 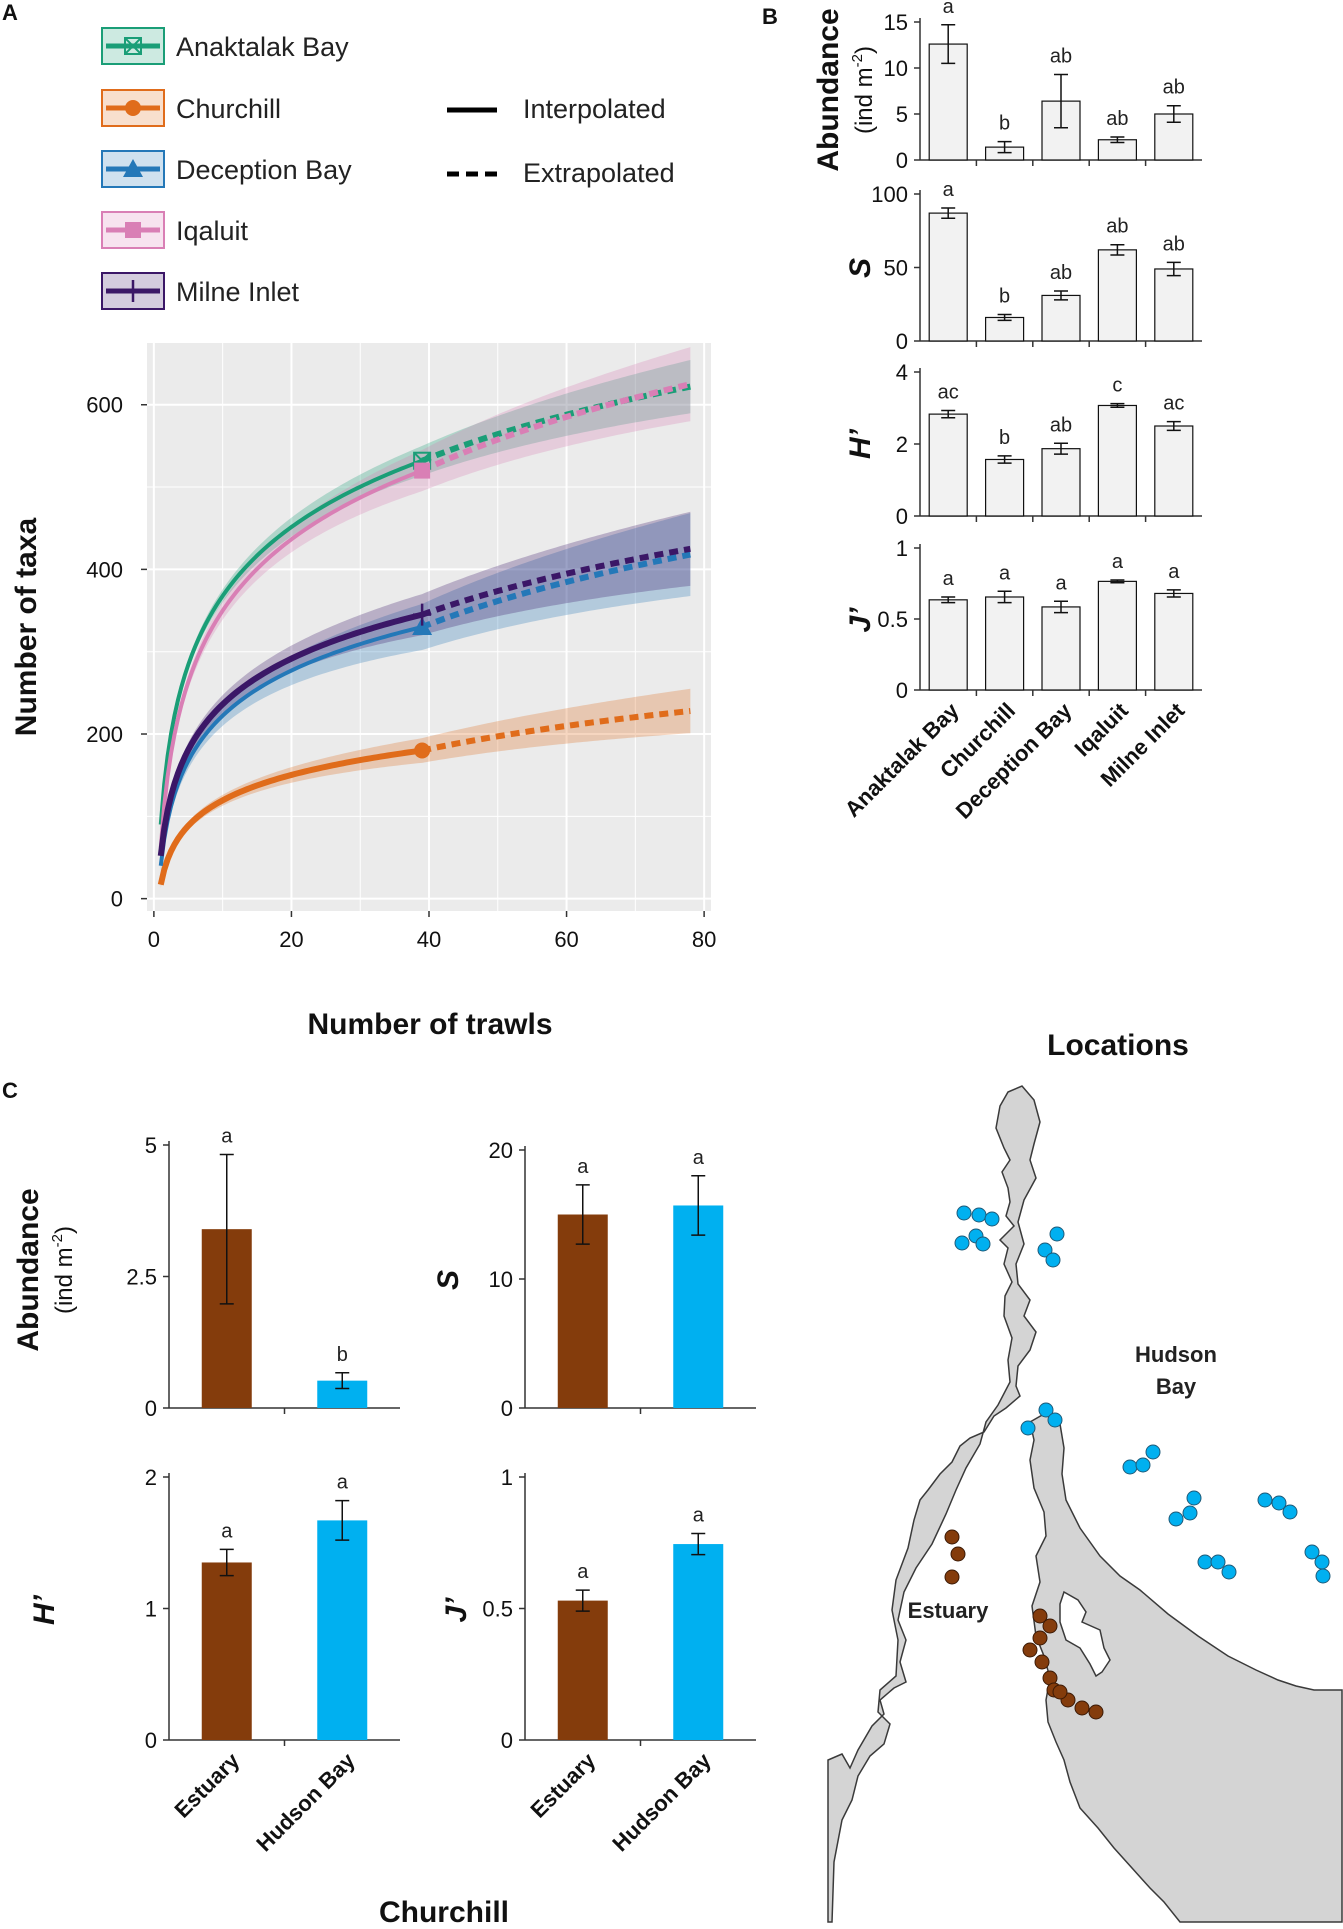 I want to click on b-sig-letter-1-3: ab, so click(x=1117, y=227).